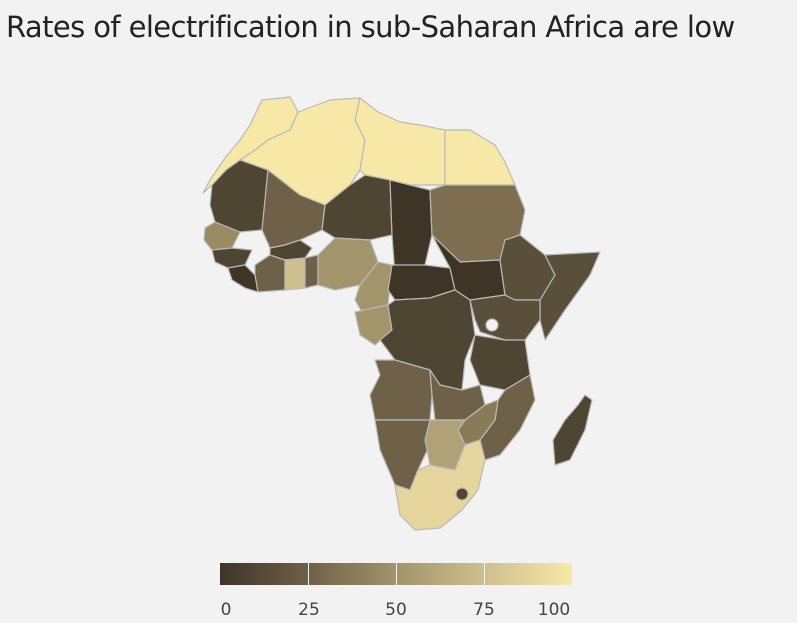  I want to click on country-angola, so click(401, 390).